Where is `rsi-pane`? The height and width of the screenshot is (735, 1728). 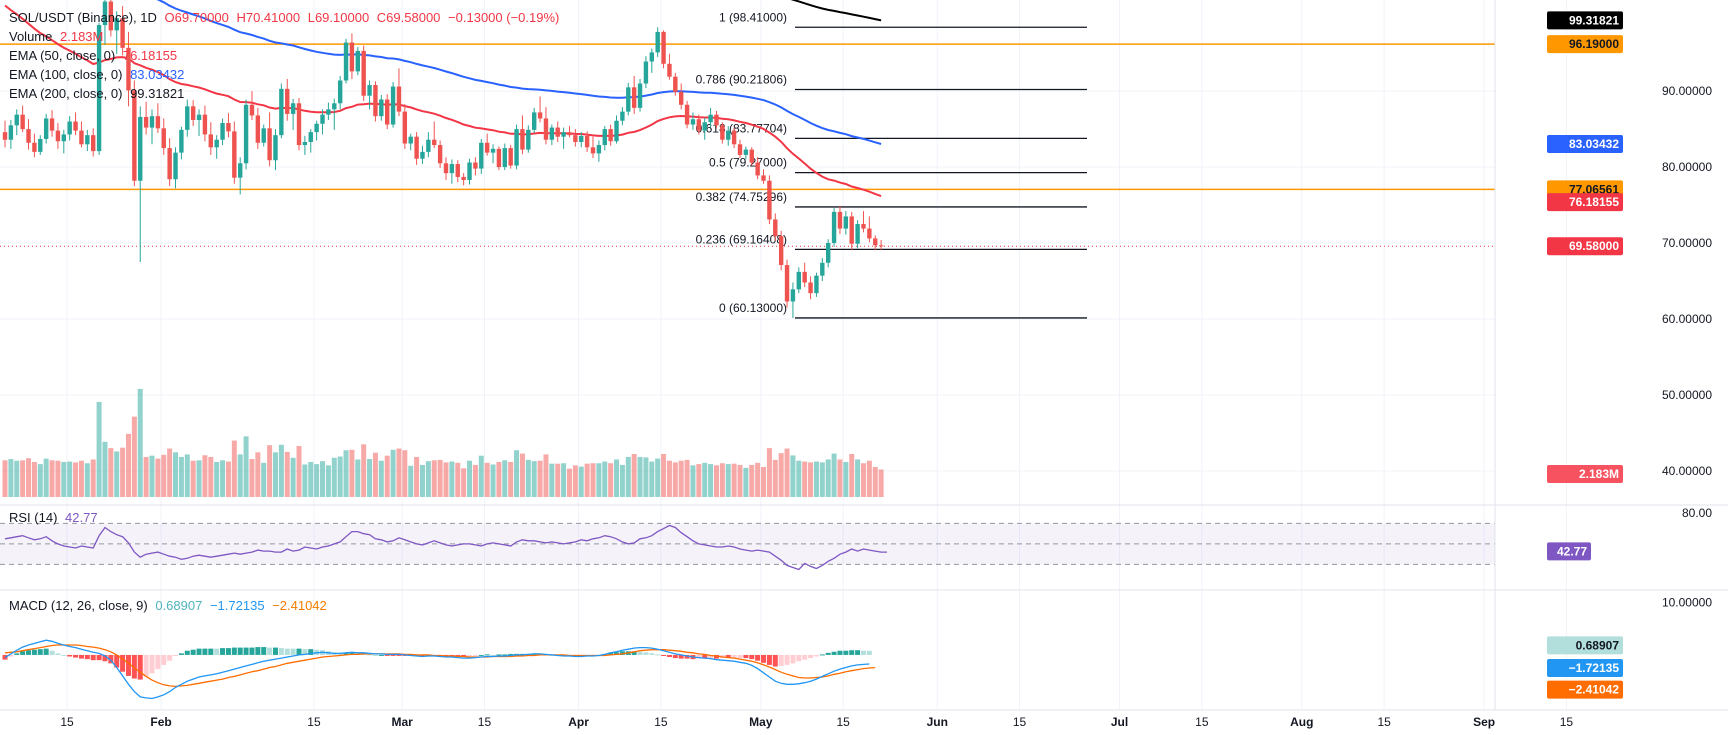
rsi-pane is located at coordinates (747, 546).